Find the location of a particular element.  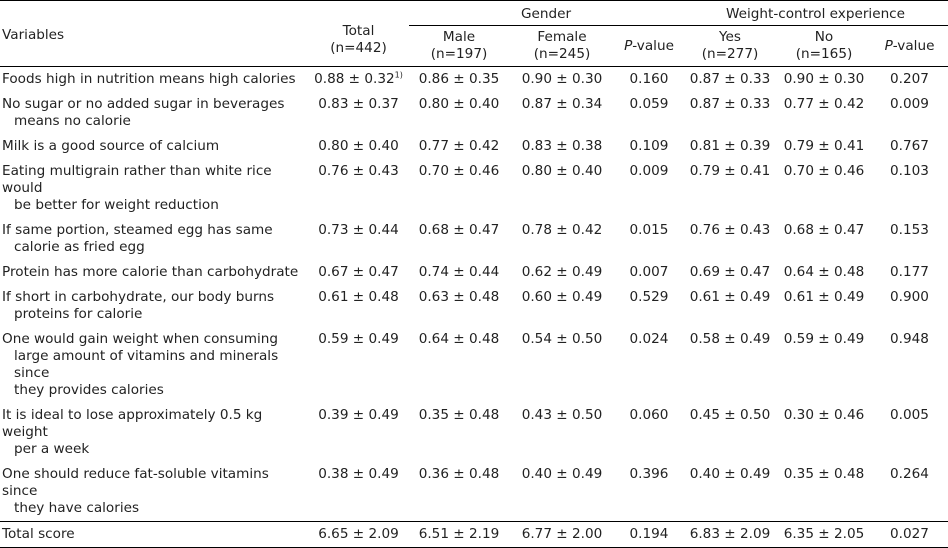

total-score-label: Total score is located at coordinates (154, 534).